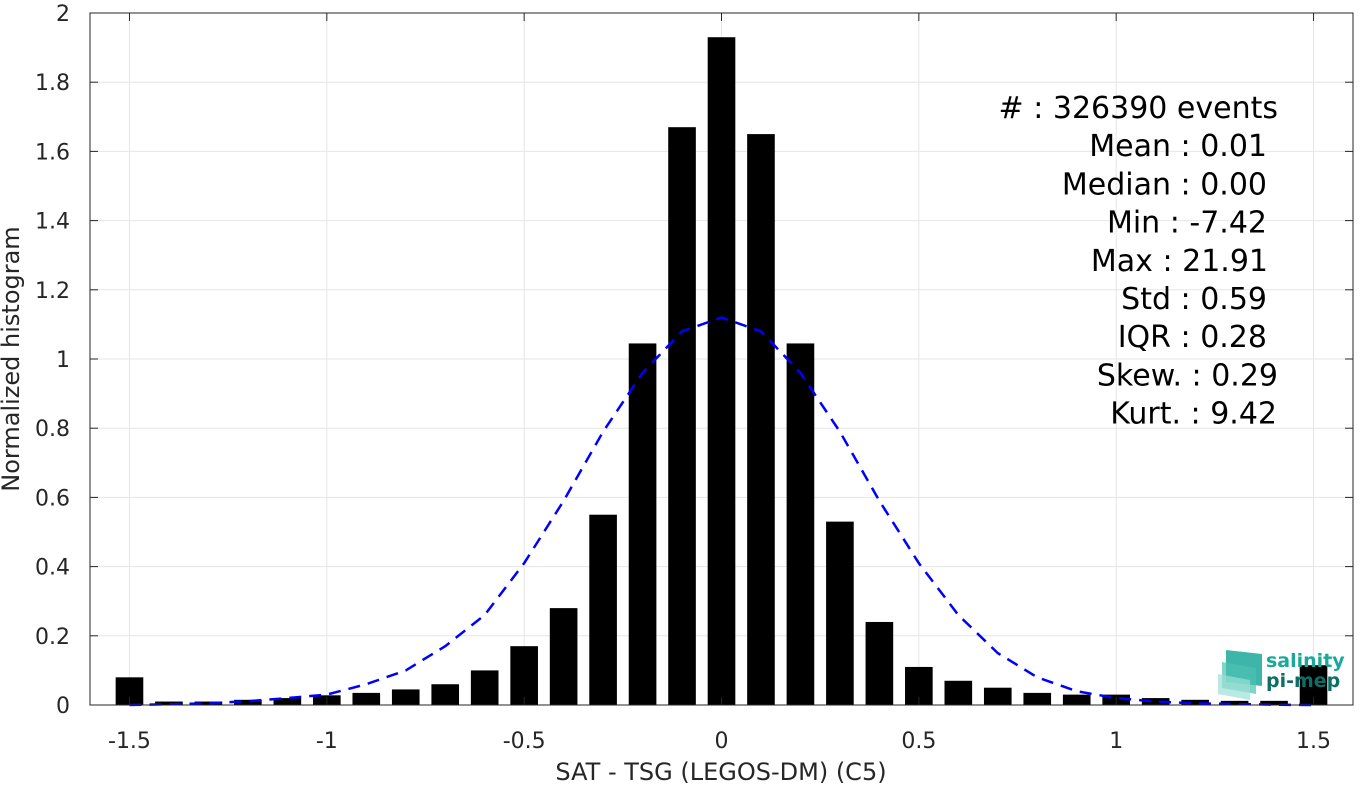 The height and width of the screenshot is (785, 1367). I want to click on x-tick-label: 0, so click(722, 741).